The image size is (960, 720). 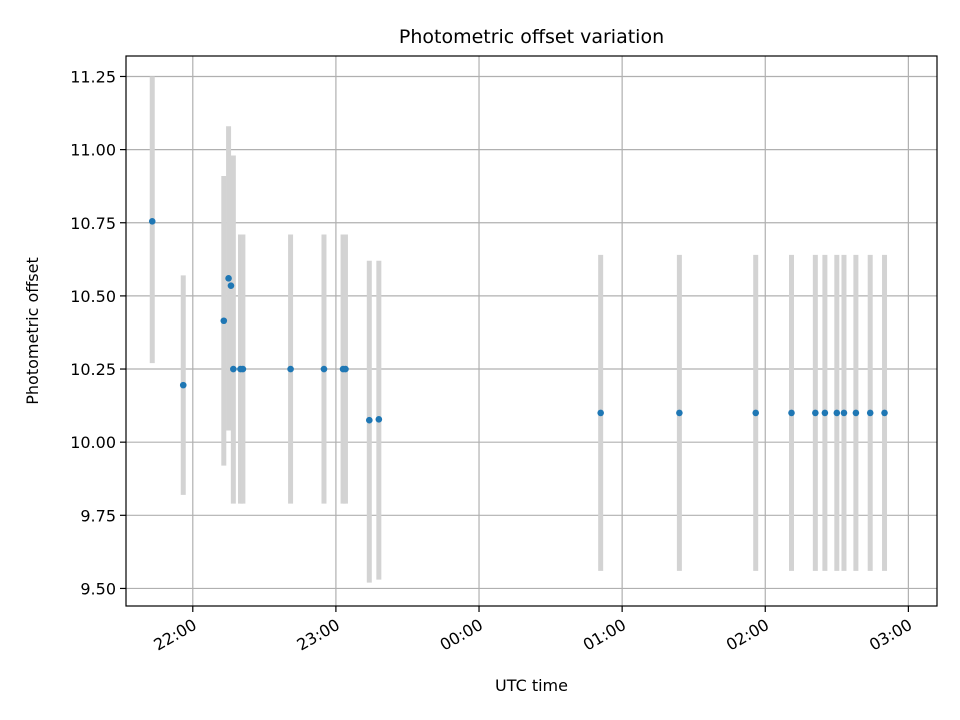 I want to click on x-tick-label: 22:00, so click(x=174, y=635).